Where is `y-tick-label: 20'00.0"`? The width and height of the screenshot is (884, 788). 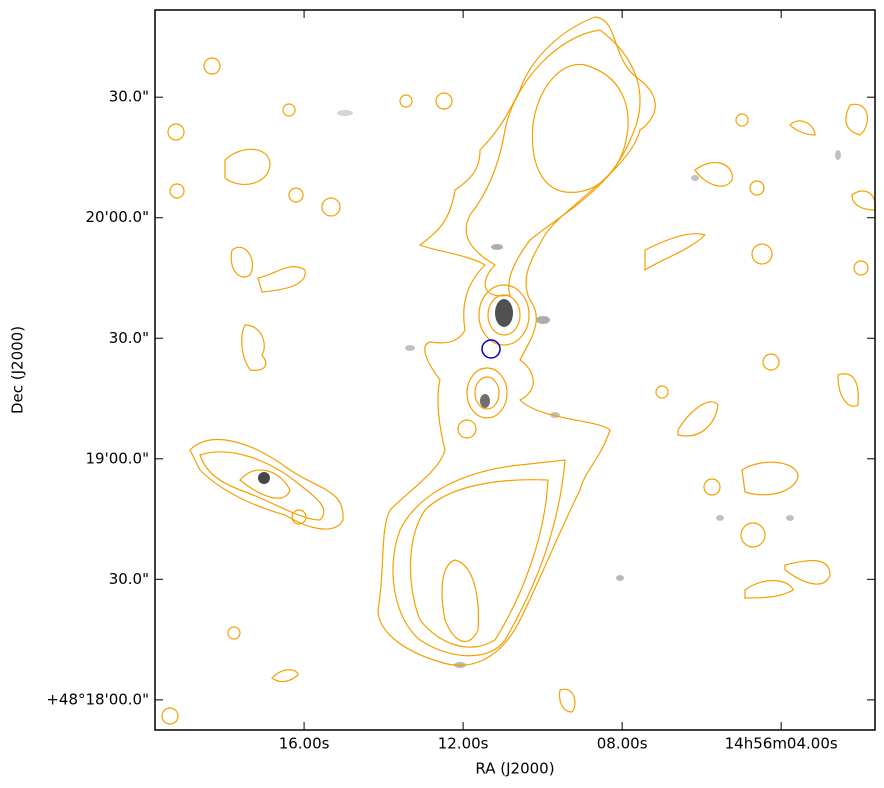 y-tick-label: 20'00.0" is located at coordinates (117, 217).